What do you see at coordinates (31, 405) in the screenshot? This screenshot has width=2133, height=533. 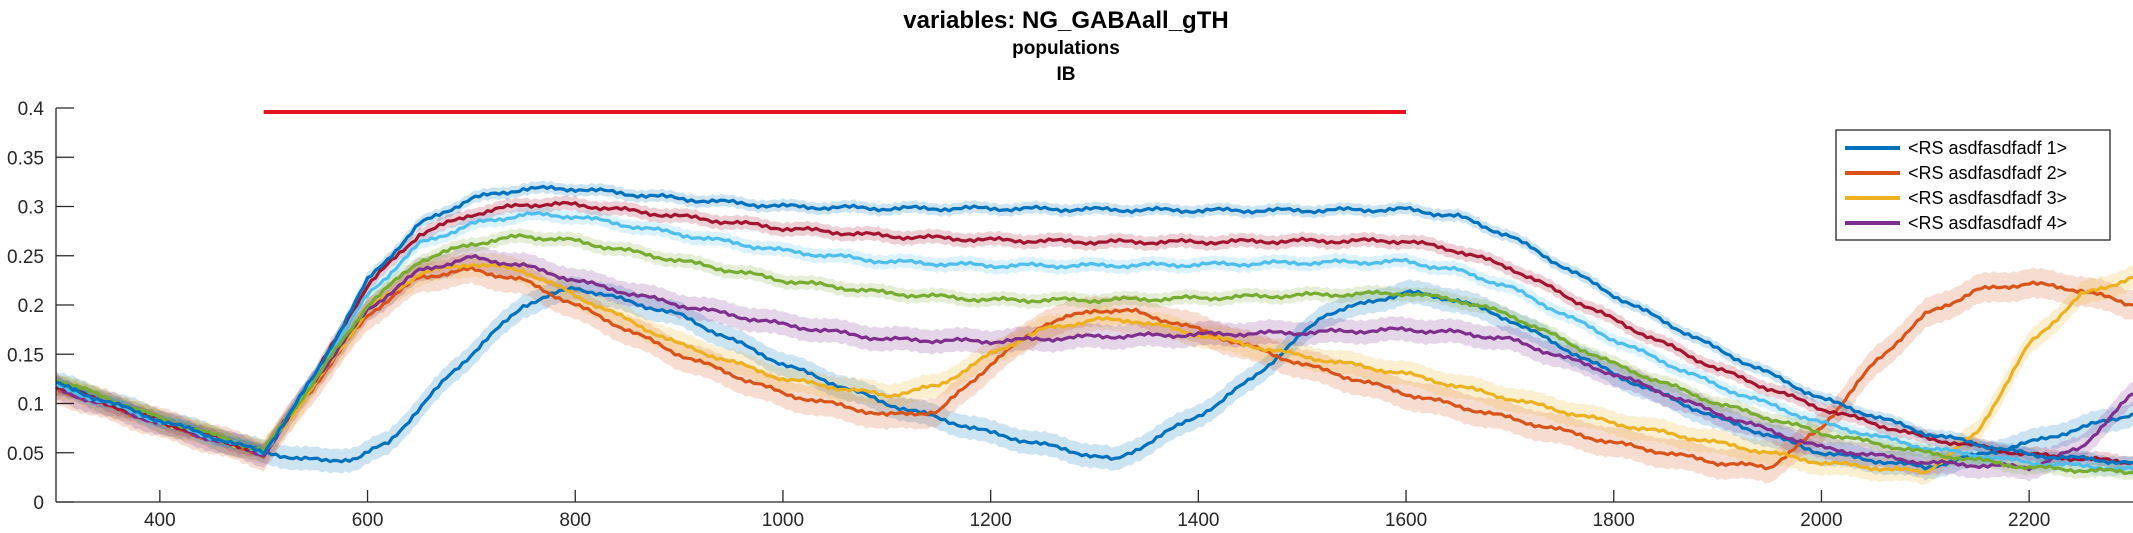 I see `y-tick-label: 0.1` at bounding box center [31, 405].